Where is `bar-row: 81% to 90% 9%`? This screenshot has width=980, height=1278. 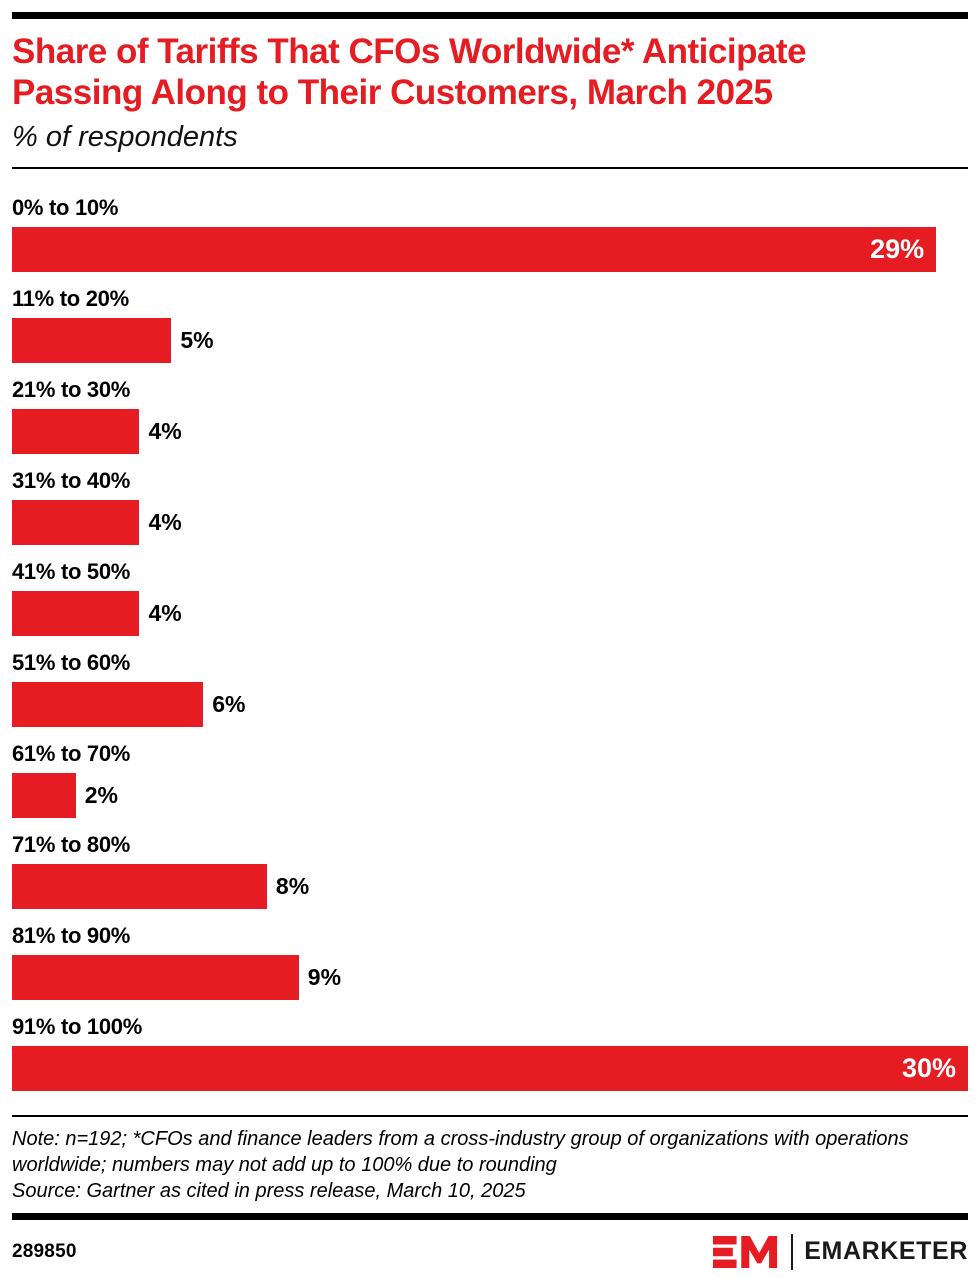
bar-row: 81% to 90% 9% is located at coordinates (490, 961).